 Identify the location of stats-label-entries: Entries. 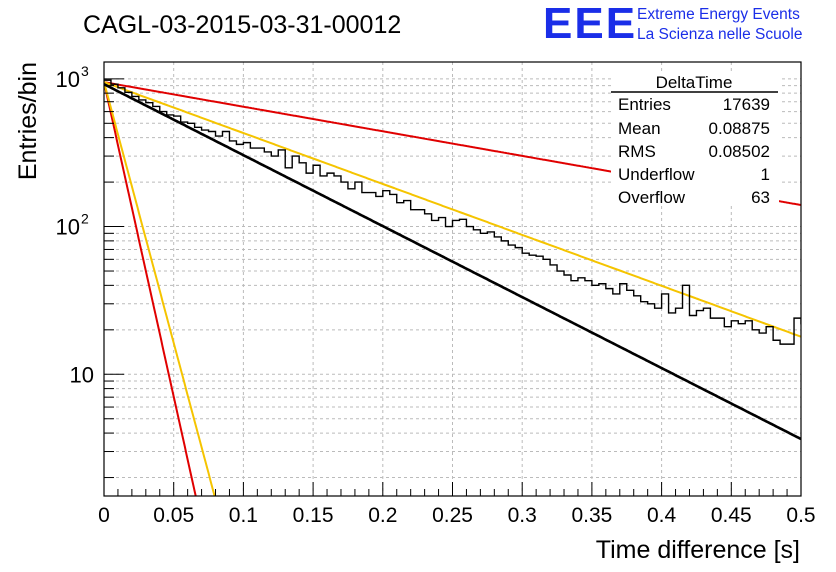
(644, 104).